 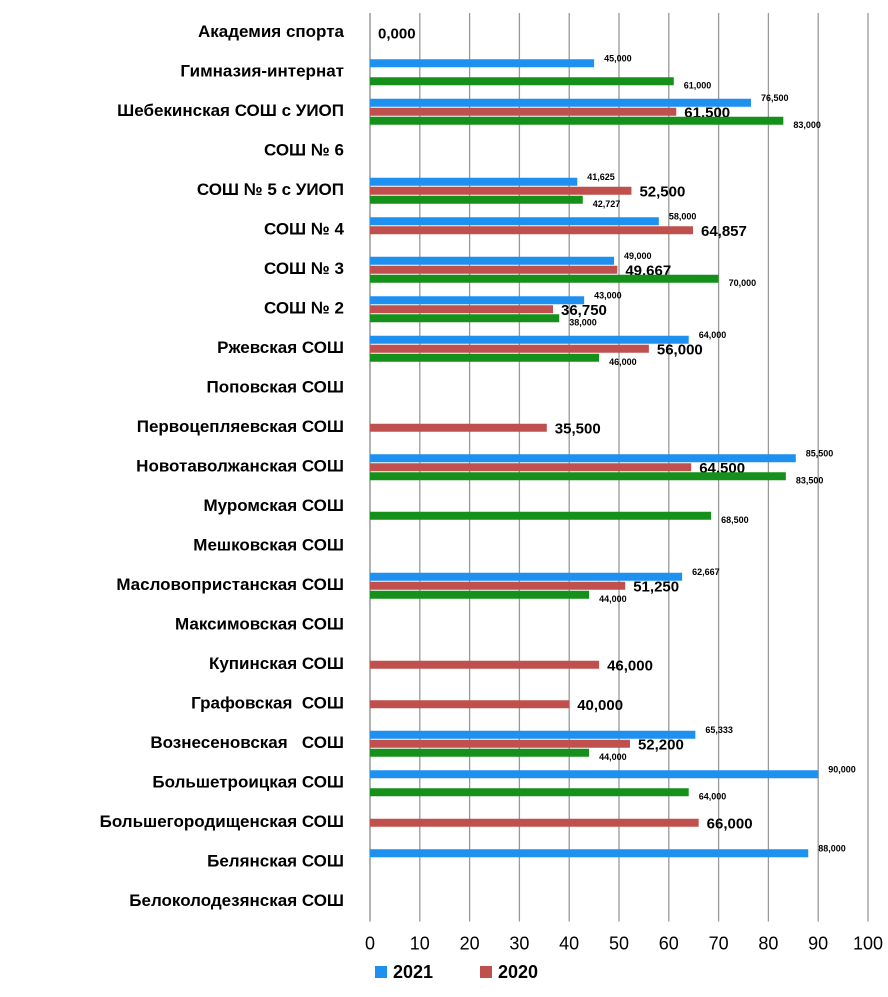 What do you see at coordinates (868, 943) in the screenshot?
I see `x-tick-label: 100` at bounding box center [868, 943].